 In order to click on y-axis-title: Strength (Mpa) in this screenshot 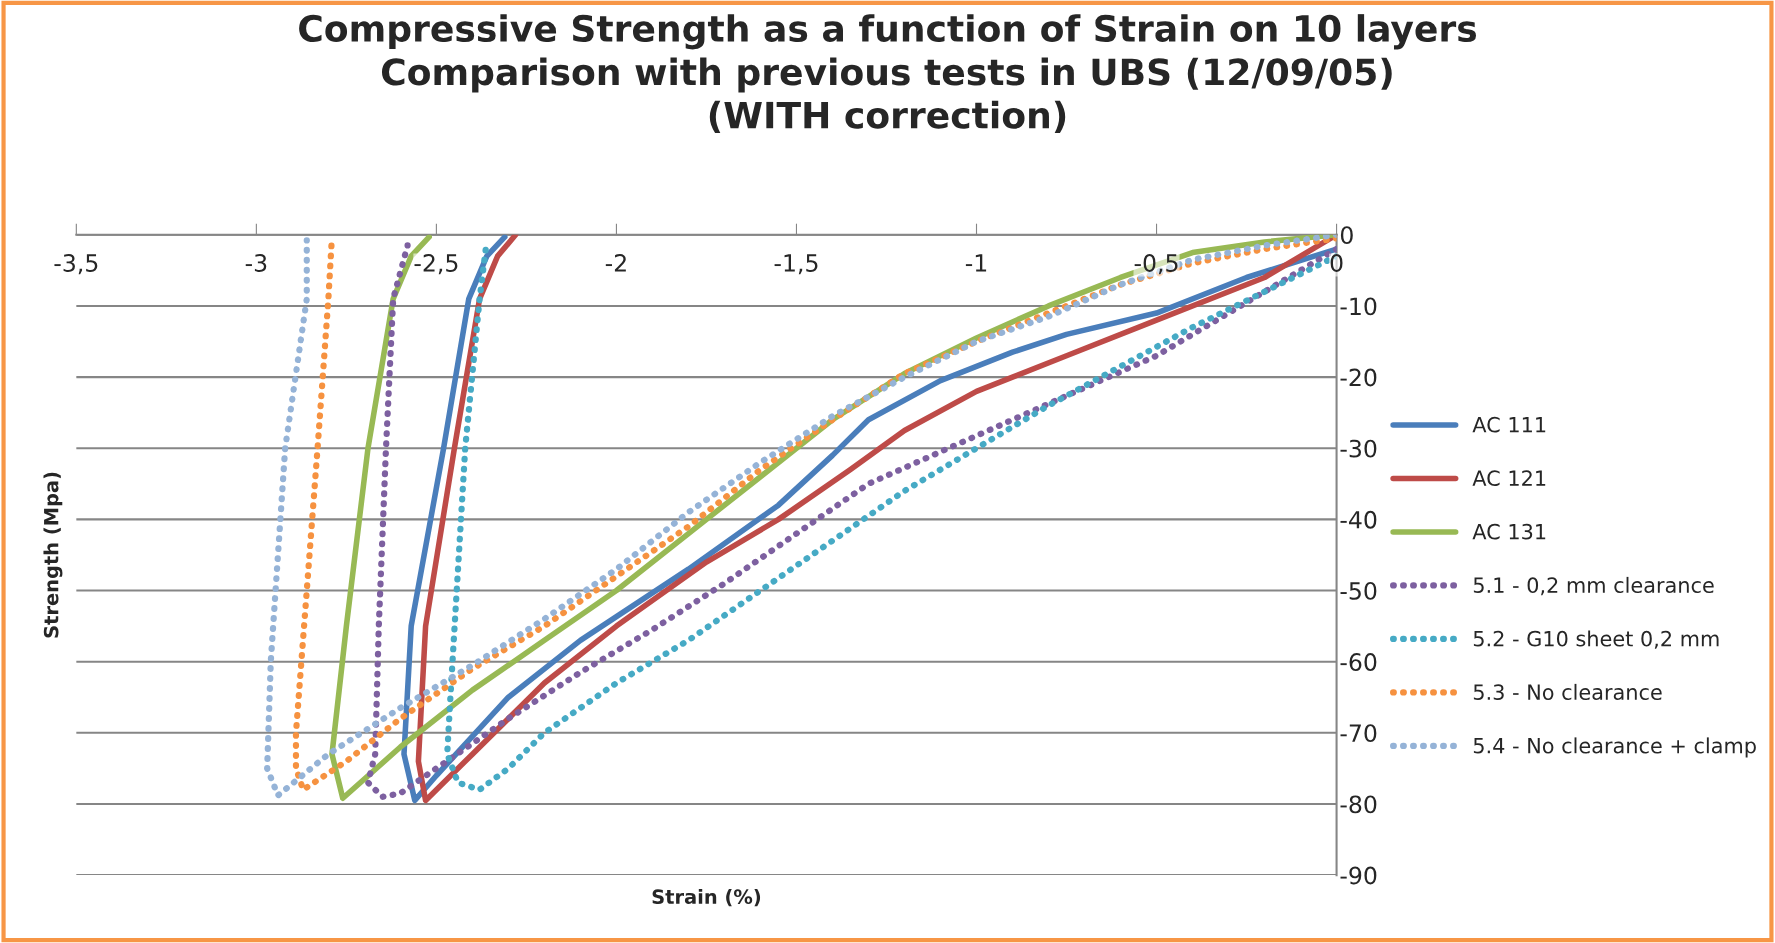, I will do `click(53, 555)`.